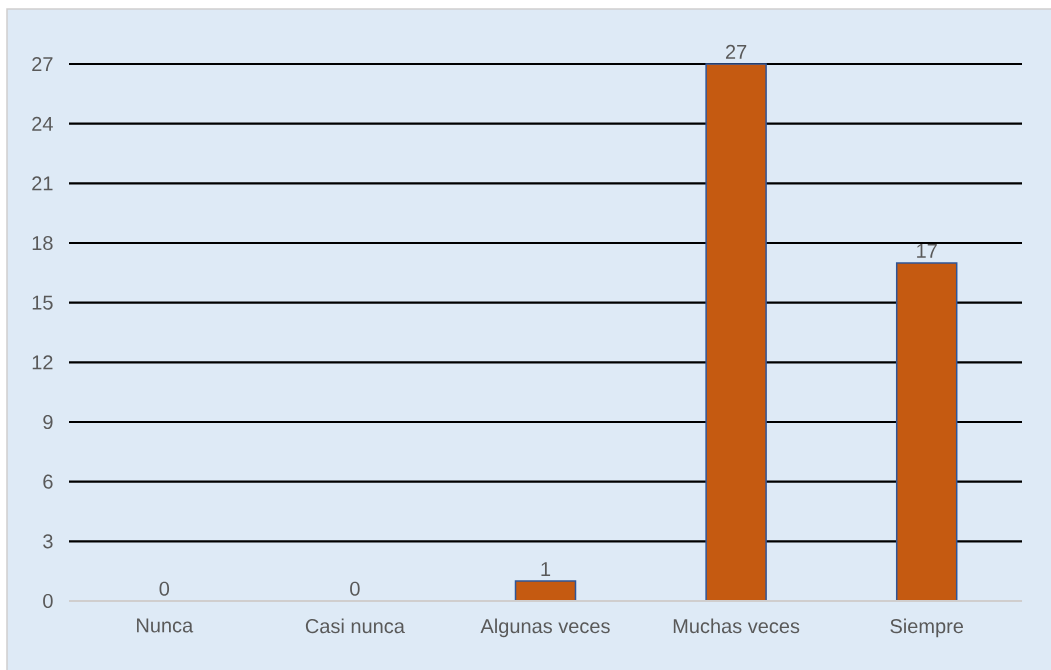 The image size is (1051, 670). I want to click on y-tick-label: 0, so click(48, 601).